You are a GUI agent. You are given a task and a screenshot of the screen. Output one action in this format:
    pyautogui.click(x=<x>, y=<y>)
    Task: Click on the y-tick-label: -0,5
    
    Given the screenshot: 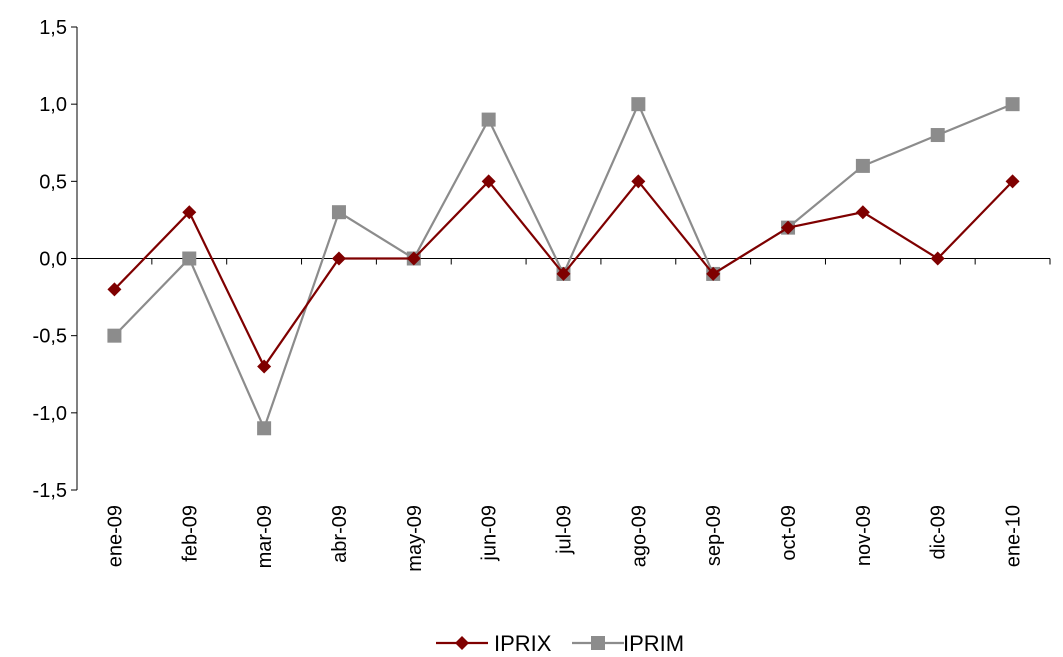 What is the action you would take?
    pyautogui.click(x=50, y=337)
    